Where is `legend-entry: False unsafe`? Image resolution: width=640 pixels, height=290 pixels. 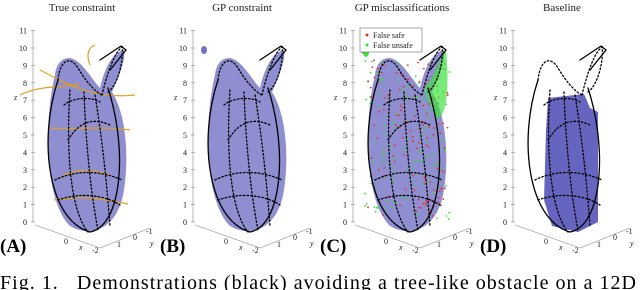 legend-entry: False unsafe is located at coordinates (393, 45).